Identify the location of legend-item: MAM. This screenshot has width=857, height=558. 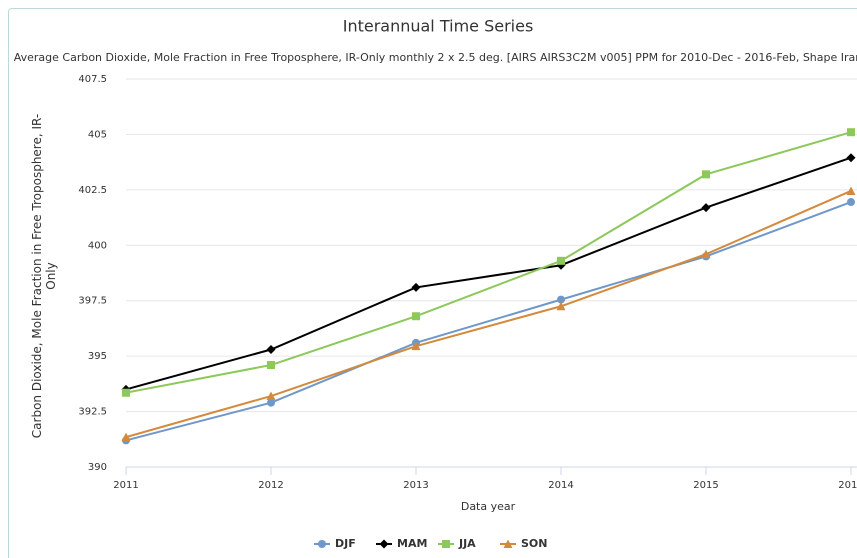
(401, 543).